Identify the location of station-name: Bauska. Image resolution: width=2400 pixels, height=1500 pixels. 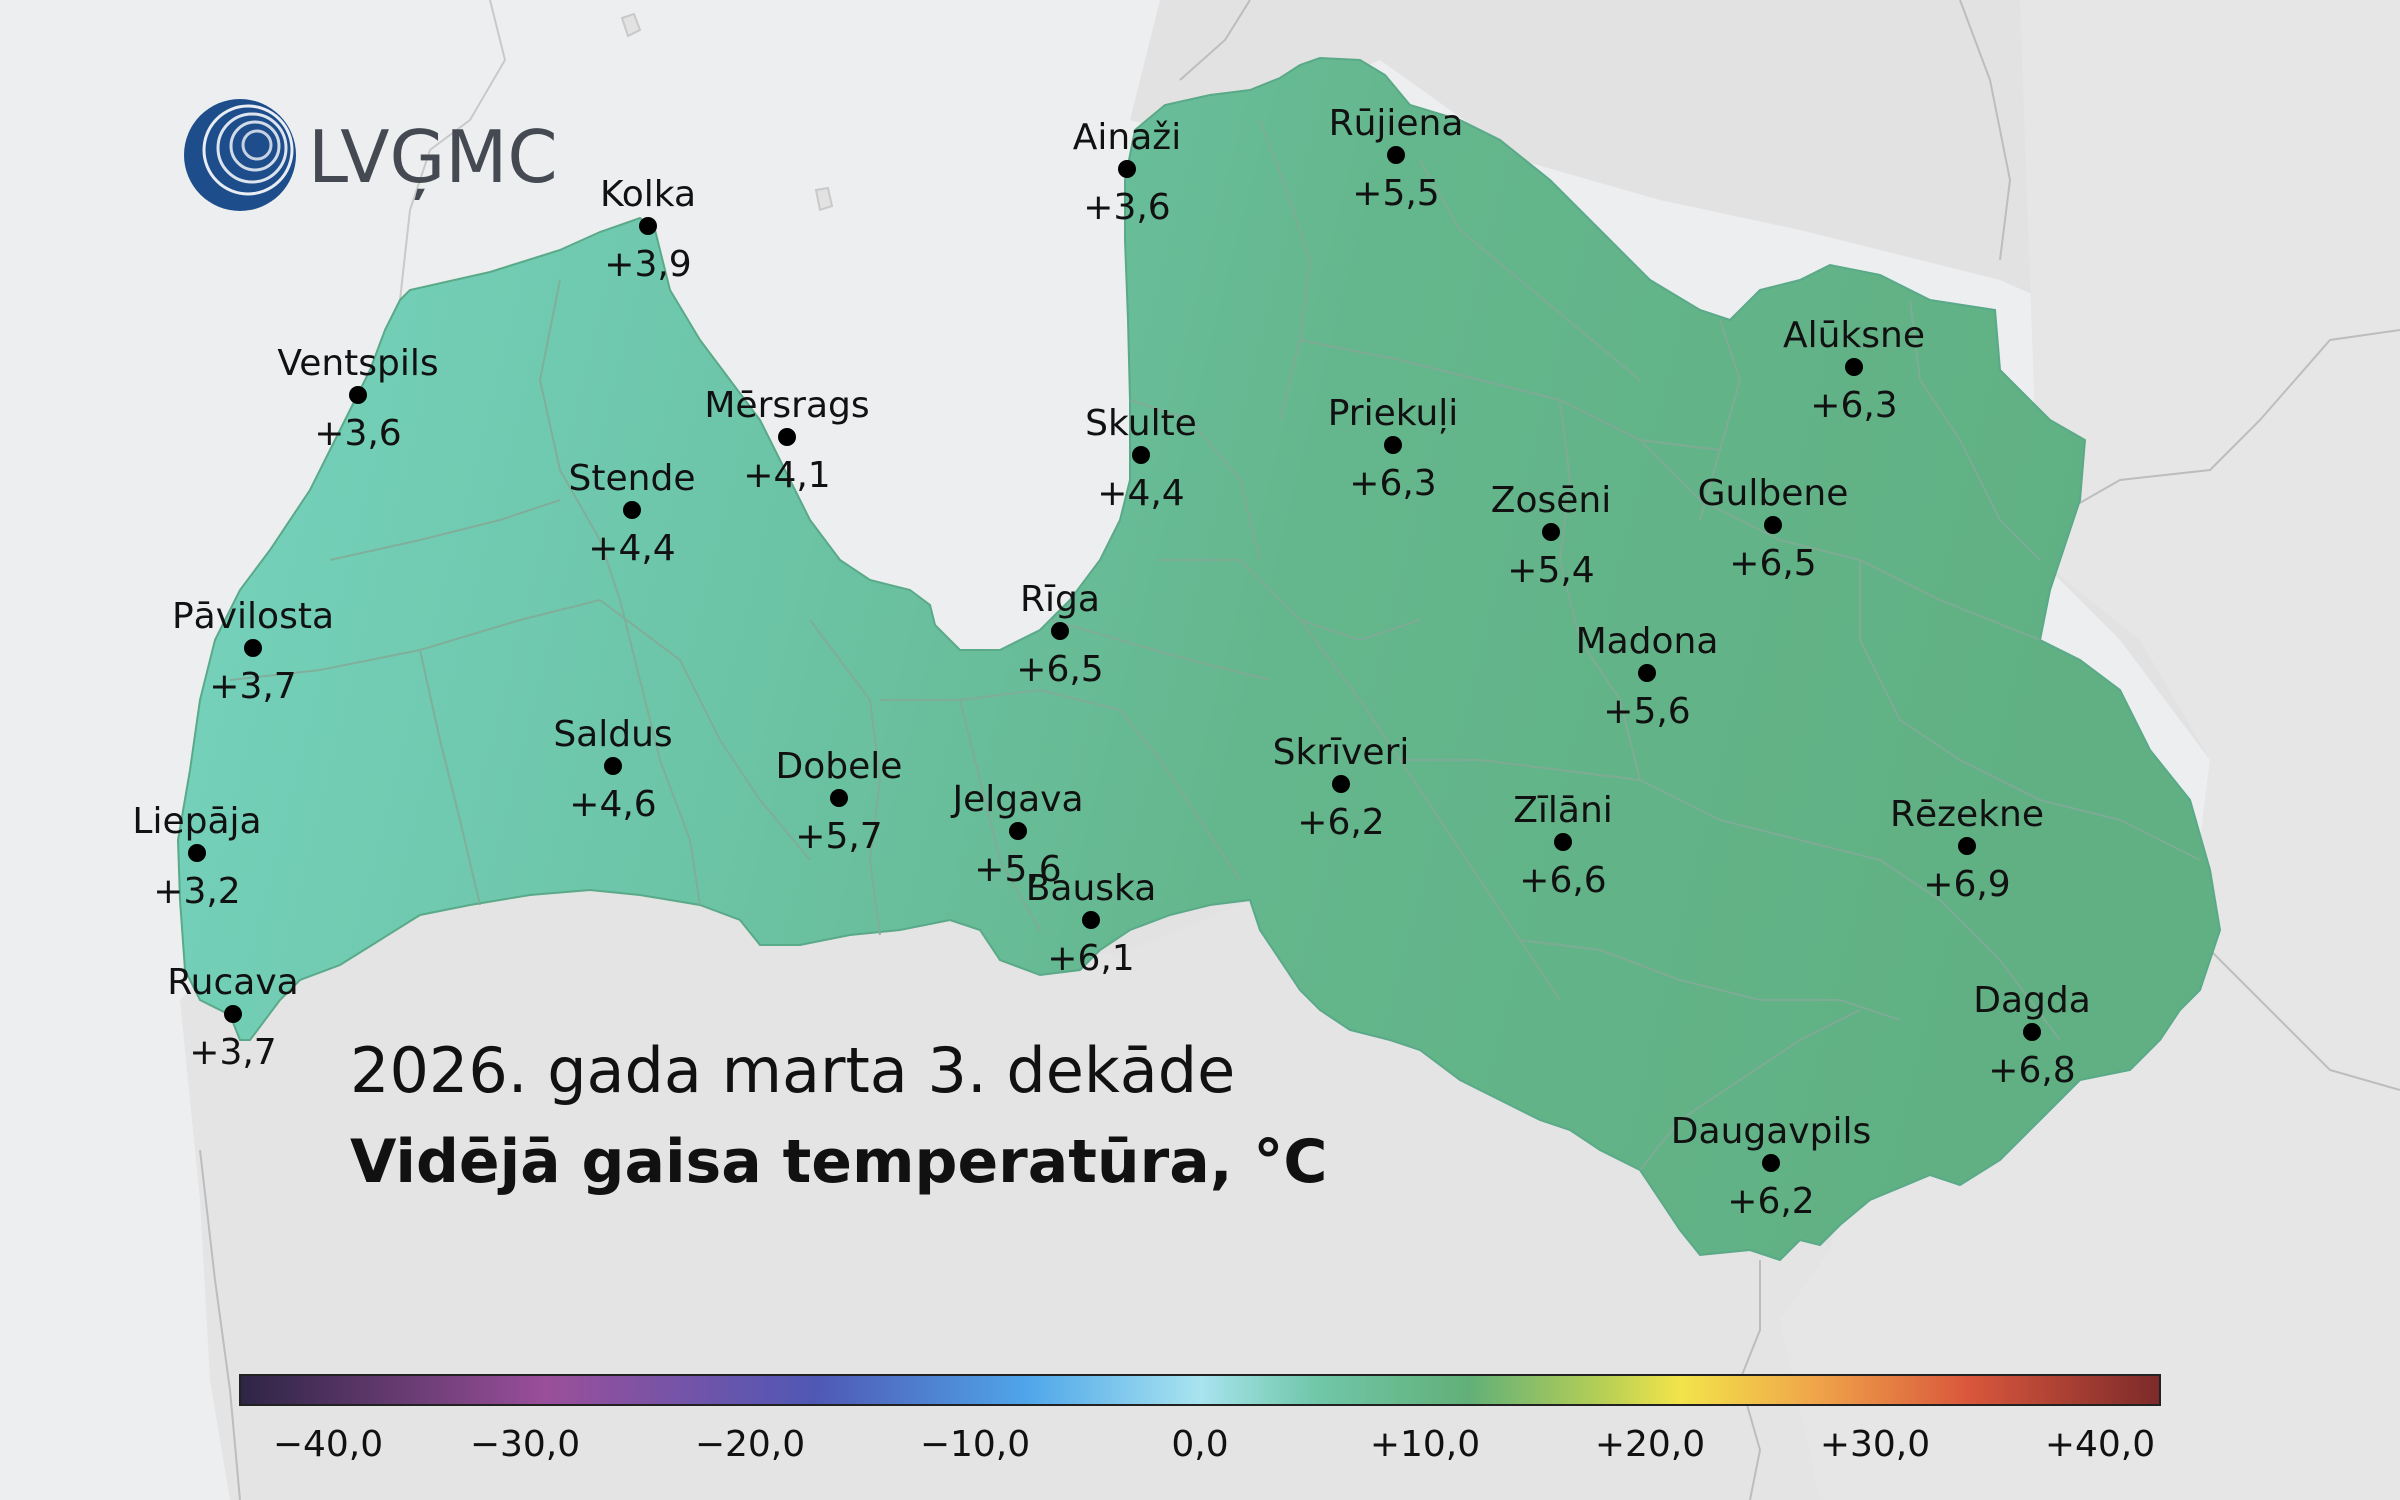
(1091, 888).